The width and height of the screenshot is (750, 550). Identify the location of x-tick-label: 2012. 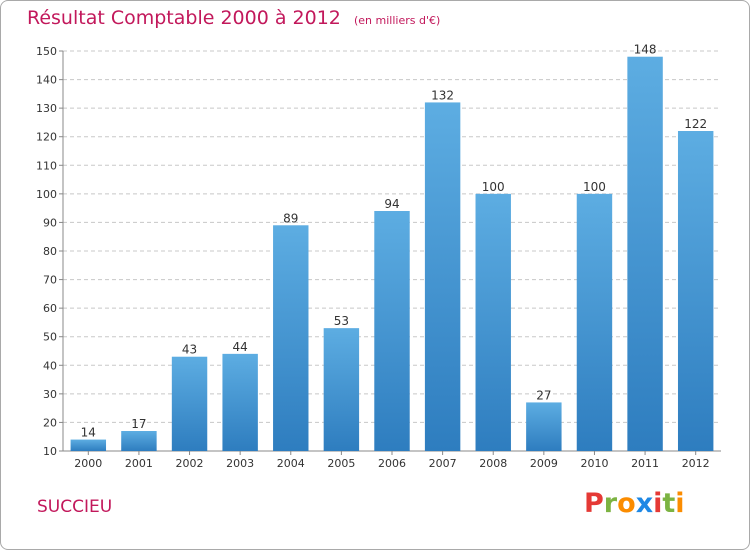
(696, 463).